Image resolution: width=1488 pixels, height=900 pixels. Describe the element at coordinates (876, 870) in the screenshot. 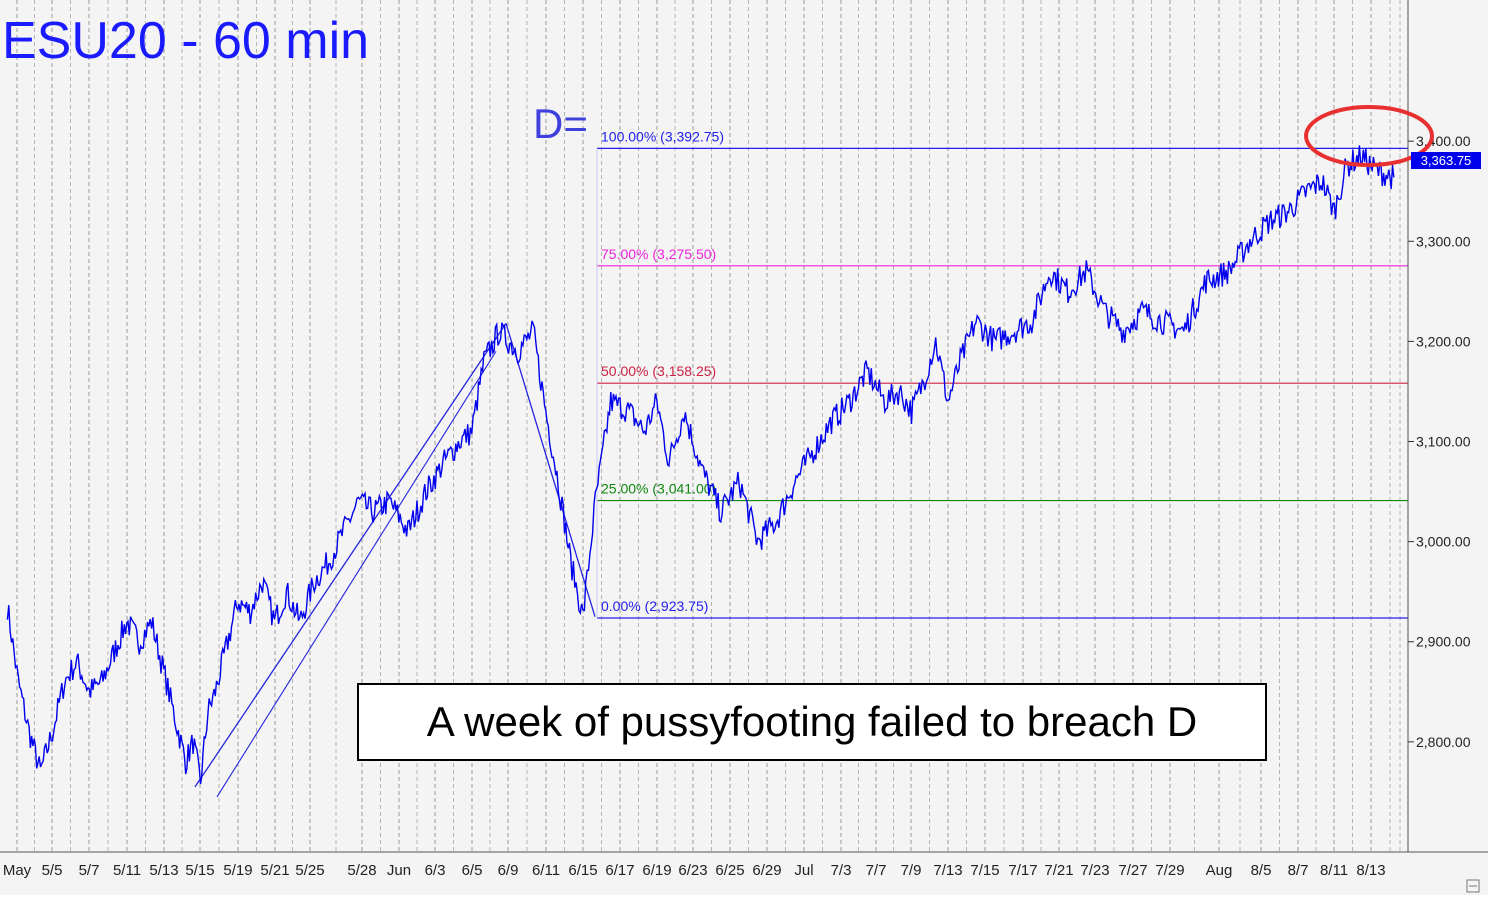

I see `x-tick-label: 7/7` at that location.